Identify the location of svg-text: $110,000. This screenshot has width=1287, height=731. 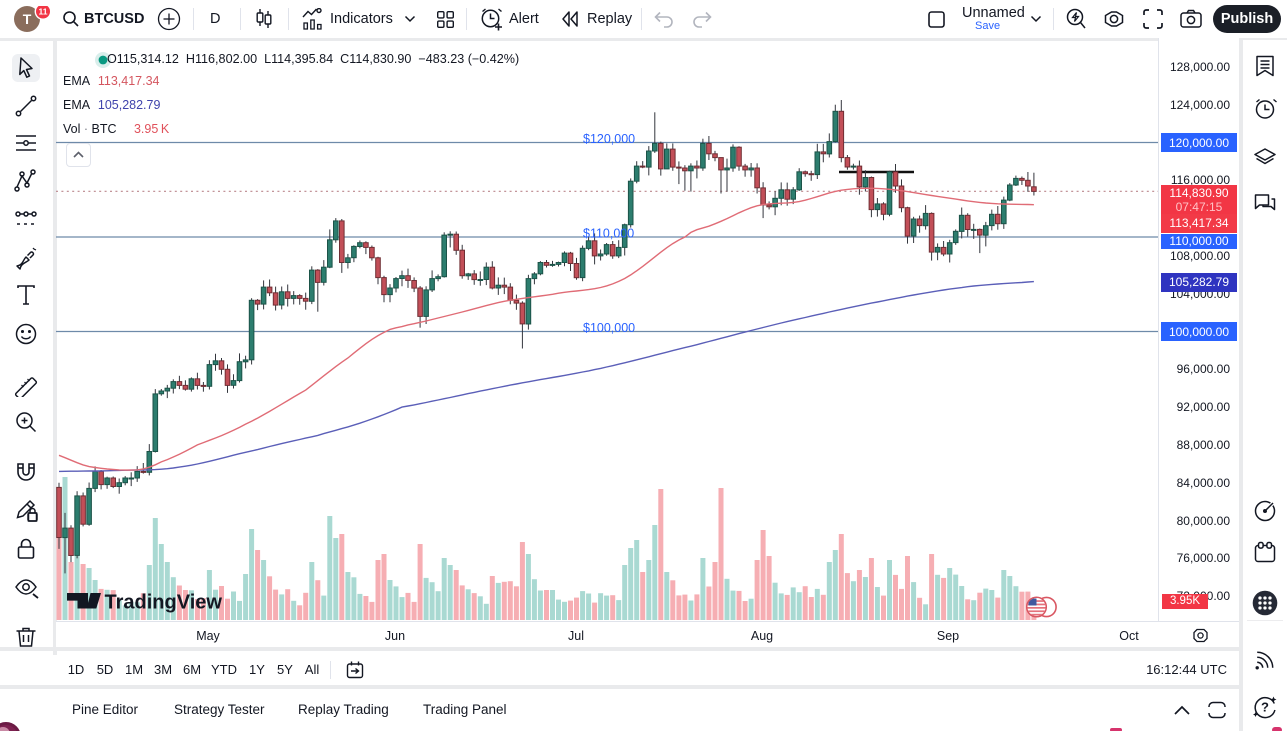
(608, 234).